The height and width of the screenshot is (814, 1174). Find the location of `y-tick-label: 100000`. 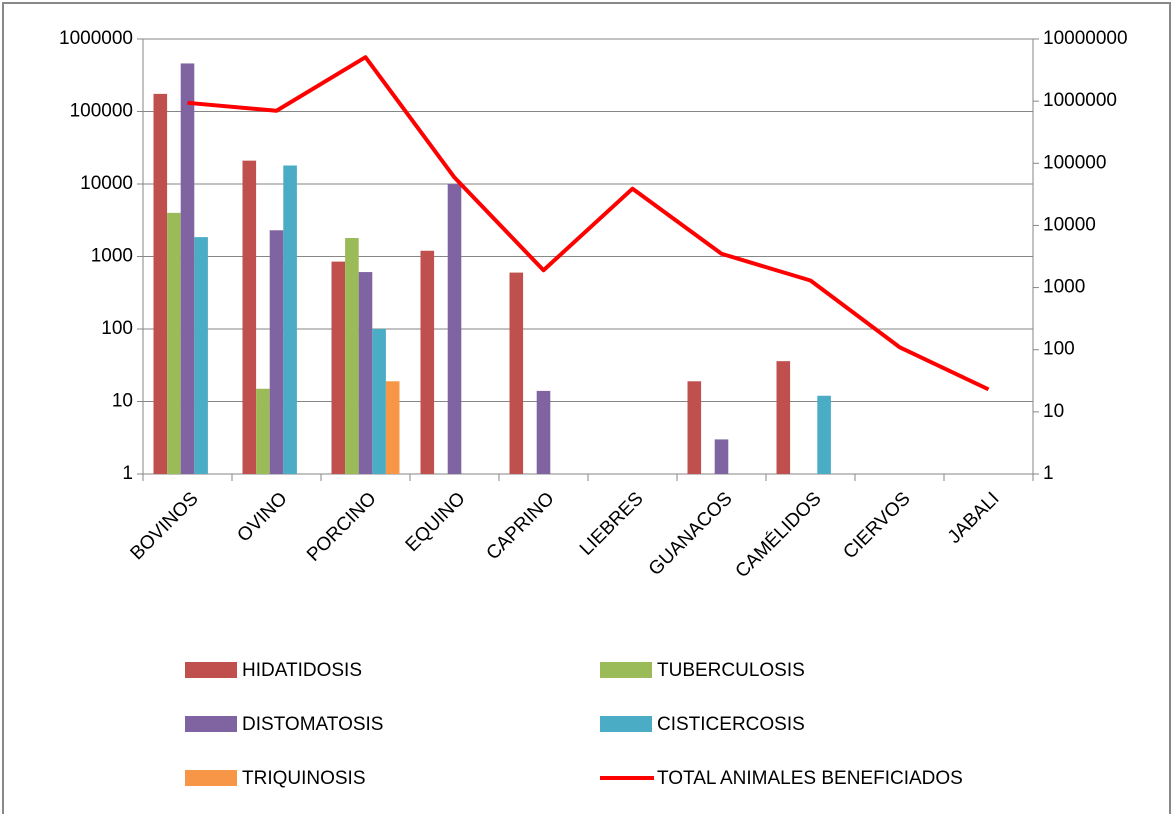

y-tick-label: 100000 is located at coordinates (101, 111).